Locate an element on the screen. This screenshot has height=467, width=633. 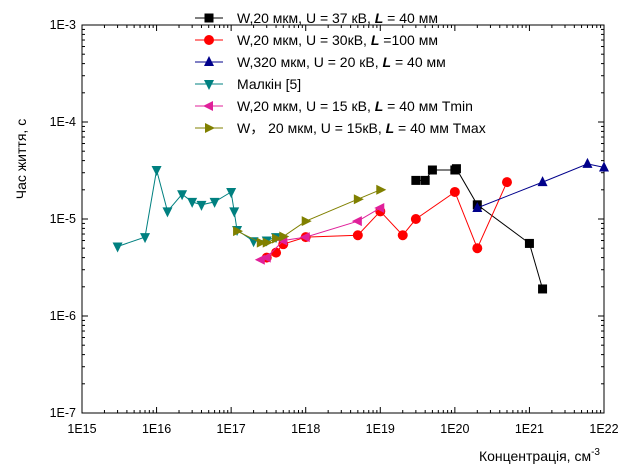
legend-label: W， 20 мкм, U = 15кВ, L = 40 мм Tмах is located at coordinates (361, 128).